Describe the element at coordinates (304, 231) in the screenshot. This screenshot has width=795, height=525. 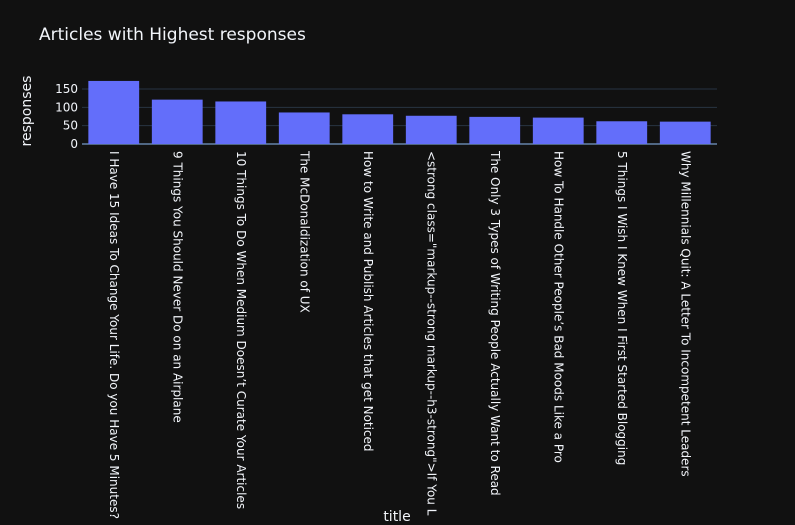
I see `x-tick-label: The McDonaldization of UX` at that location.